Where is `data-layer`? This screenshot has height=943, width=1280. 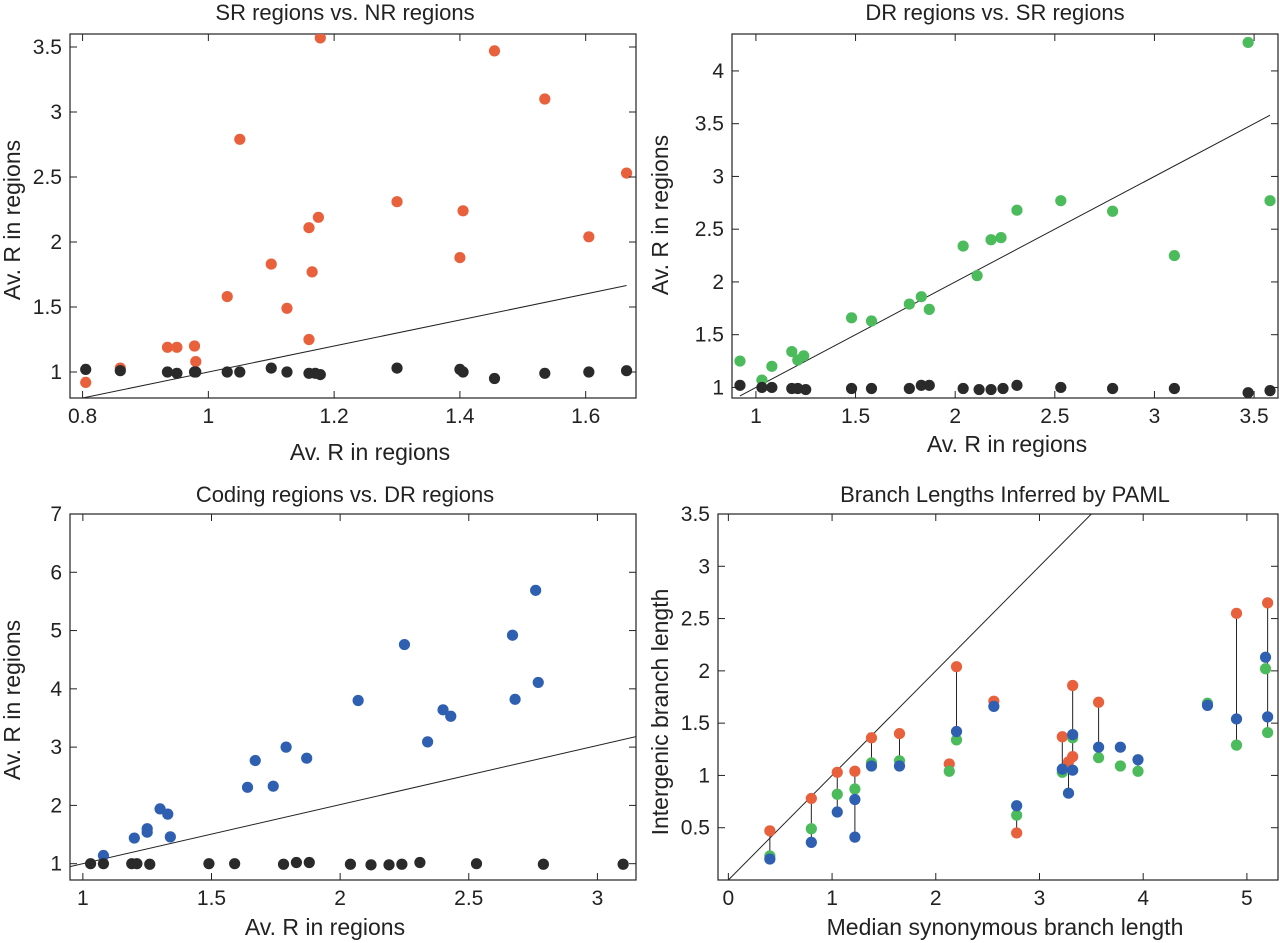
data-layer is located at coordinates (353, 727).